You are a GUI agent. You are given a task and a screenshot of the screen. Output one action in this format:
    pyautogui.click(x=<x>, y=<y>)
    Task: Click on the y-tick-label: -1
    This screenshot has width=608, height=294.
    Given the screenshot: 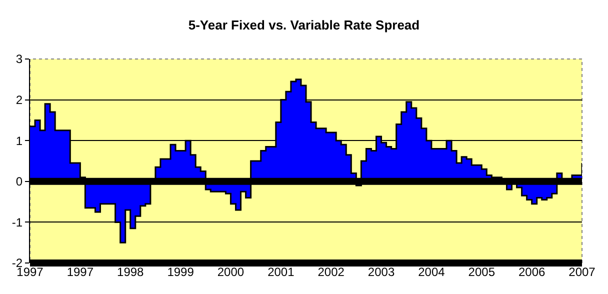 What is the action you would take?
    pyautogui.click(x=17, y=222)
    